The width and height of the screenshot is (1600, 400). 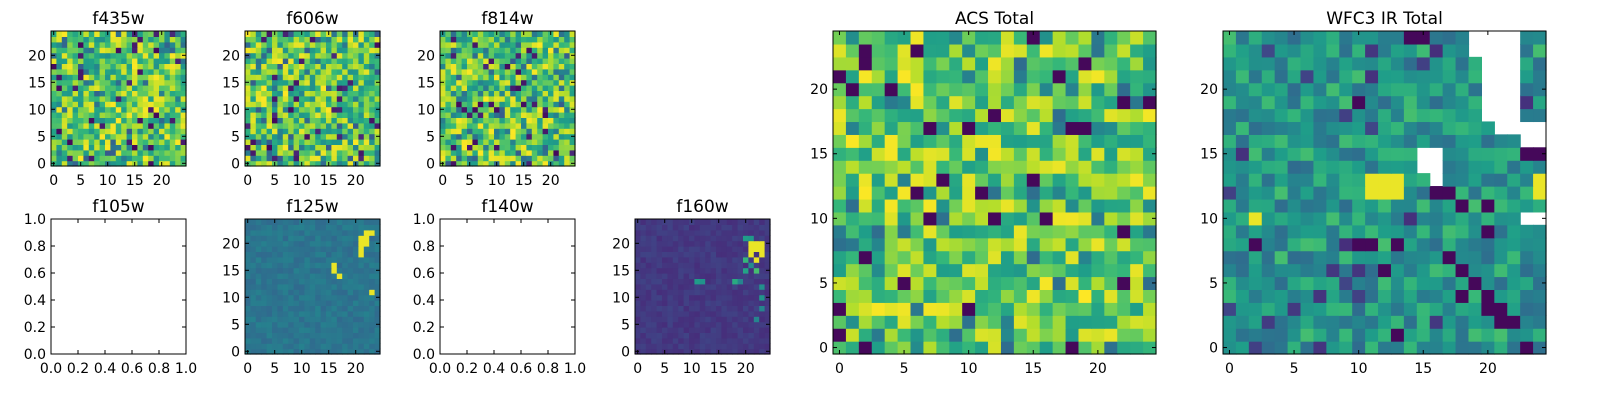 I want to click on y-tick-label: 10, so click(x=231, y=298).